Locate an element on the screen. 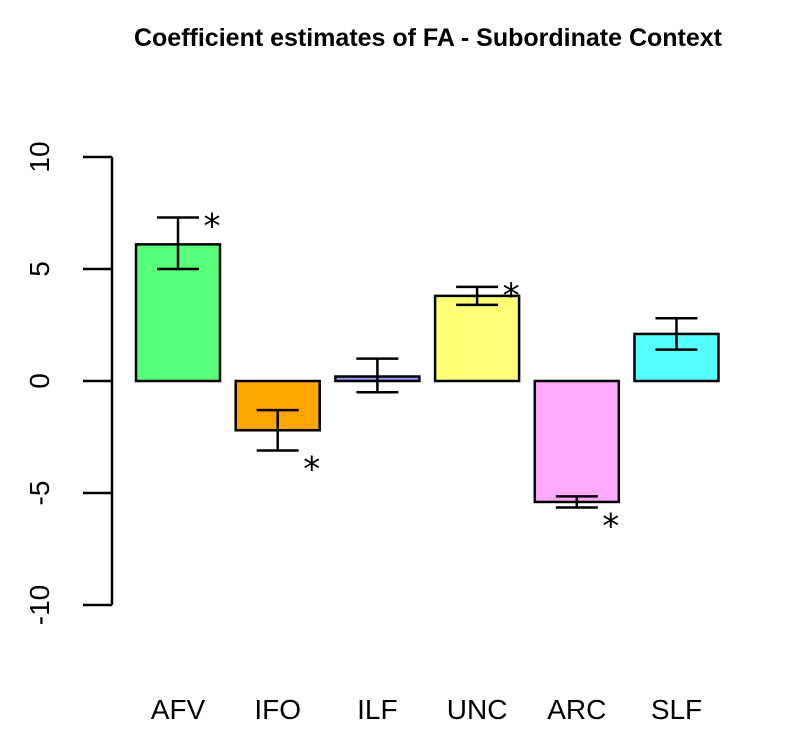  y-tick-label: -5 is located at coordinates (39, 493).